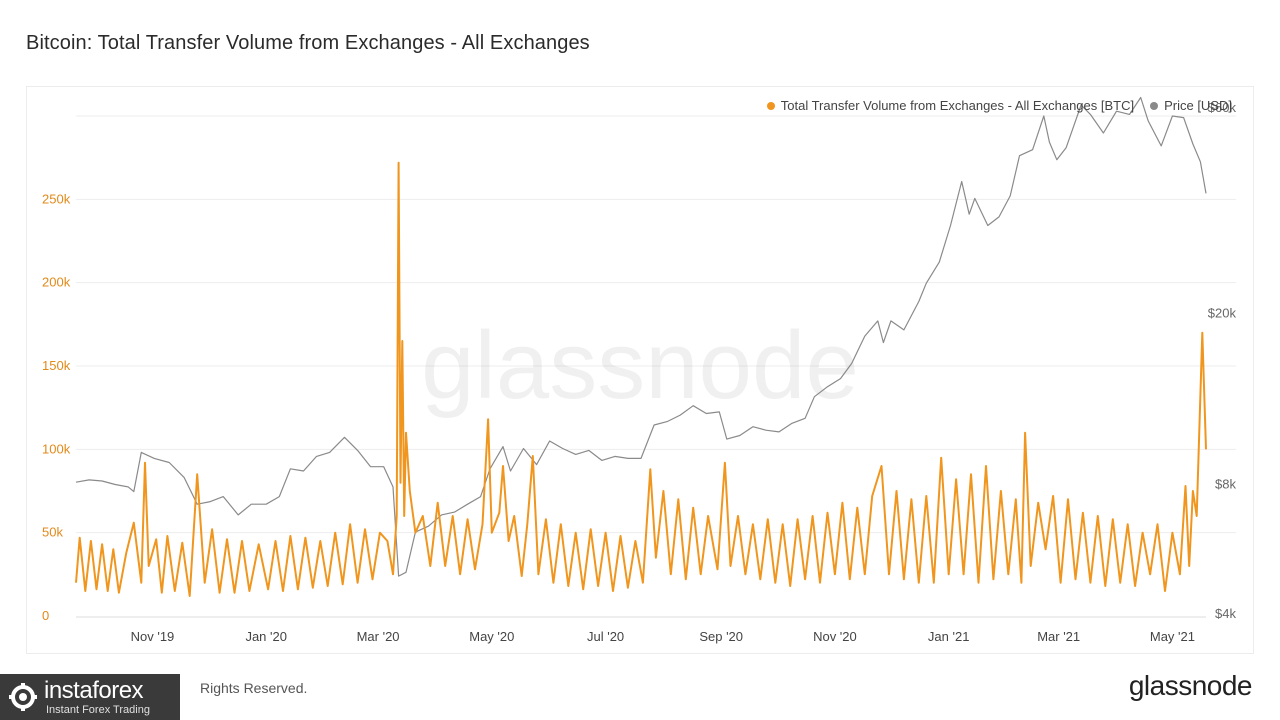 The width and height of the screenshot is (1280, 720). What do you see at coordinates (1222, 312) in the screenshot?
I see `right-tick-label: $20k` at bounding box center [1222, 312].